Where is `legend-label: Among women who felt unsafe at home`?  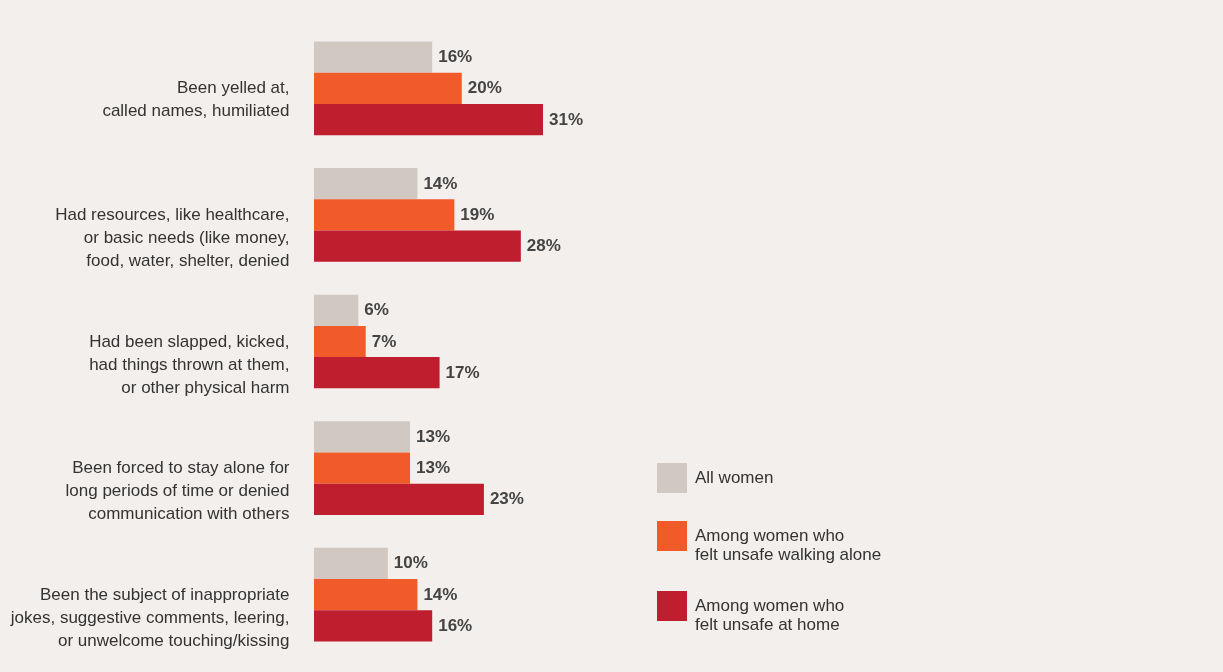 legend-label: Among women who felt unsafe at home is located at coordinates (770, 615).